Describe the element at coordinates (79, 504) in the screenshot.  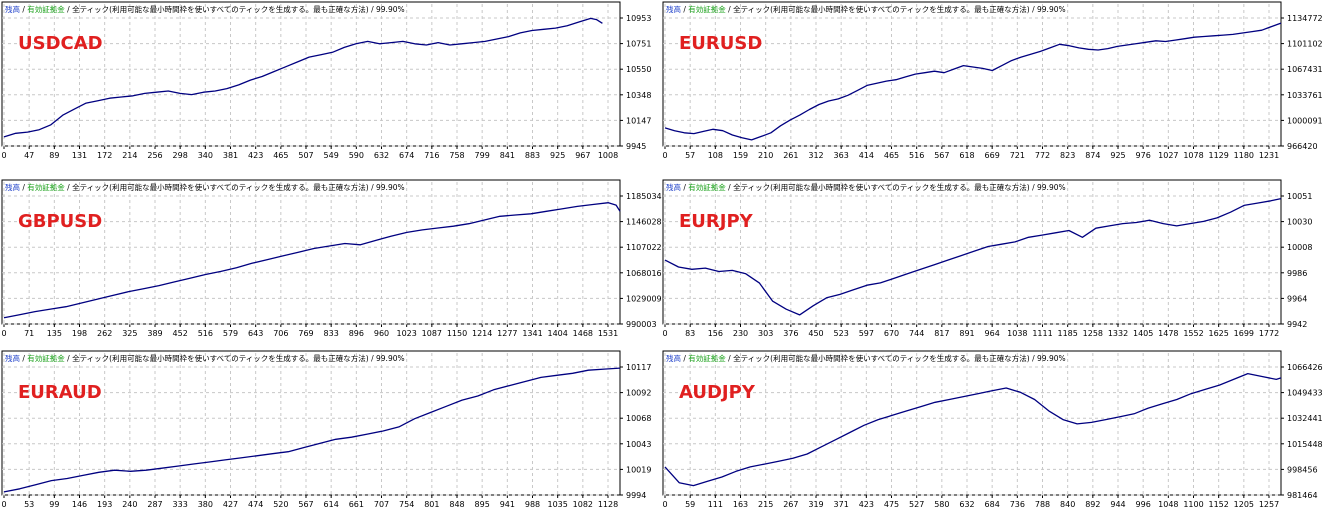
I see `x-tick-label: 146` at that location.